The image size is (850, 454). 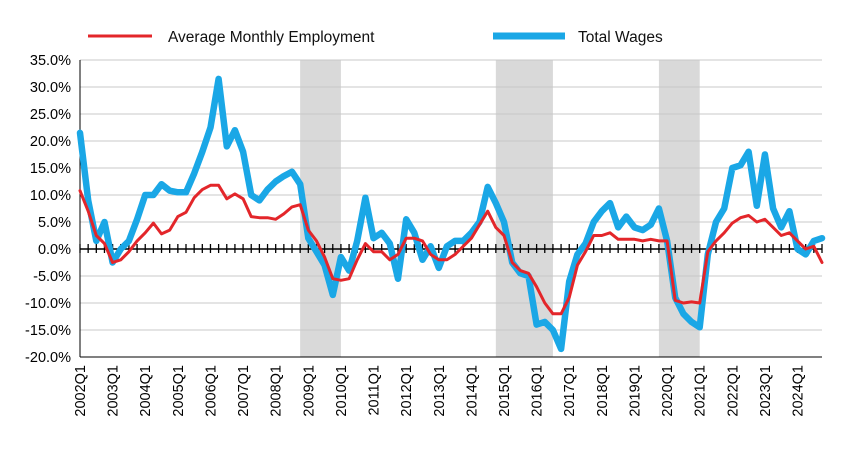 What do you see at coordinates (50, 88) in the screenshot?
I see `y-tick-label: 30.0%` at bounding box center [50, 88].